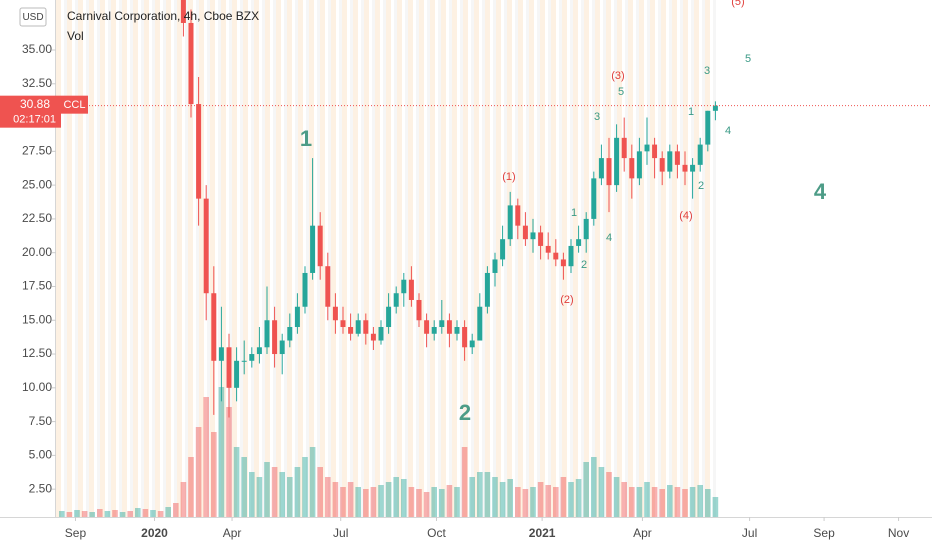  Describe the element at coordinates (37, 49) in the screenshot. I see `y-tick-label: 35.00` at that location.